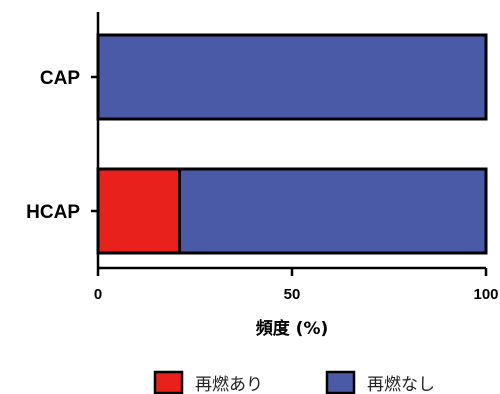  I want to click on legend-label: 再燃あり, so click(229, 384).